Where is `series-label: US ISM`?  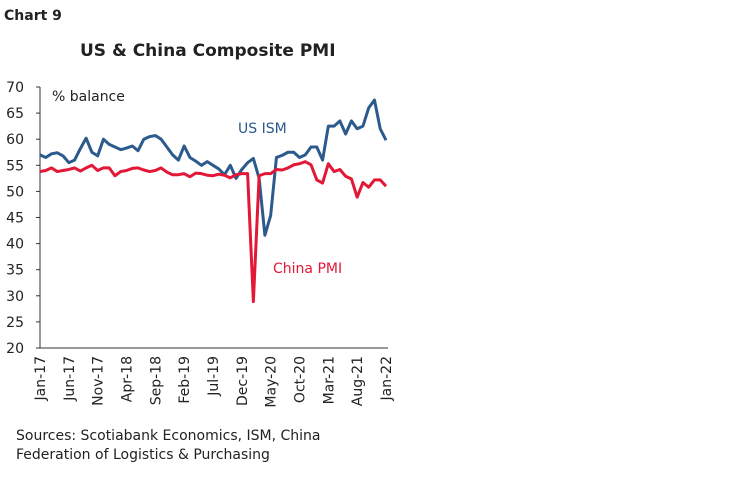 series-label: US ISM is located at coordinates (262, 129).